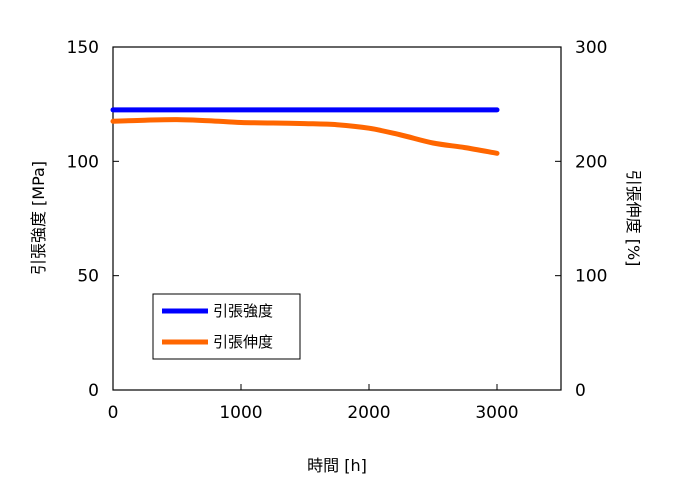 The width and height of the screenshot is (680, 502). I want to click on x-axis-label: 時間 [h], so click(337, 465).